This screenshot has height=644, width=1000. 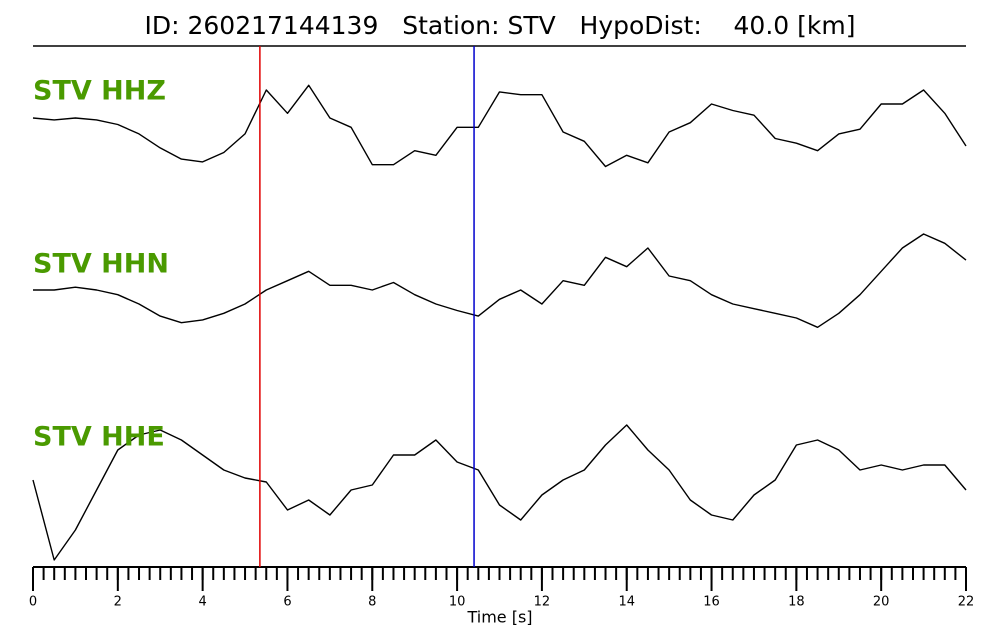 I want to click on channel-label: STV HHZ, so click(x=99, y=91).